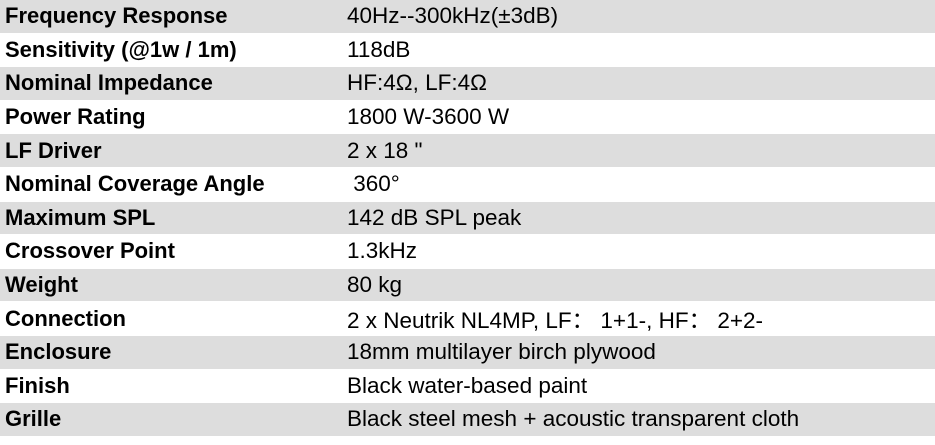 This screenshot has width=935, height=445. I want to click on spec-value: 80 kg, so click(375, 285).